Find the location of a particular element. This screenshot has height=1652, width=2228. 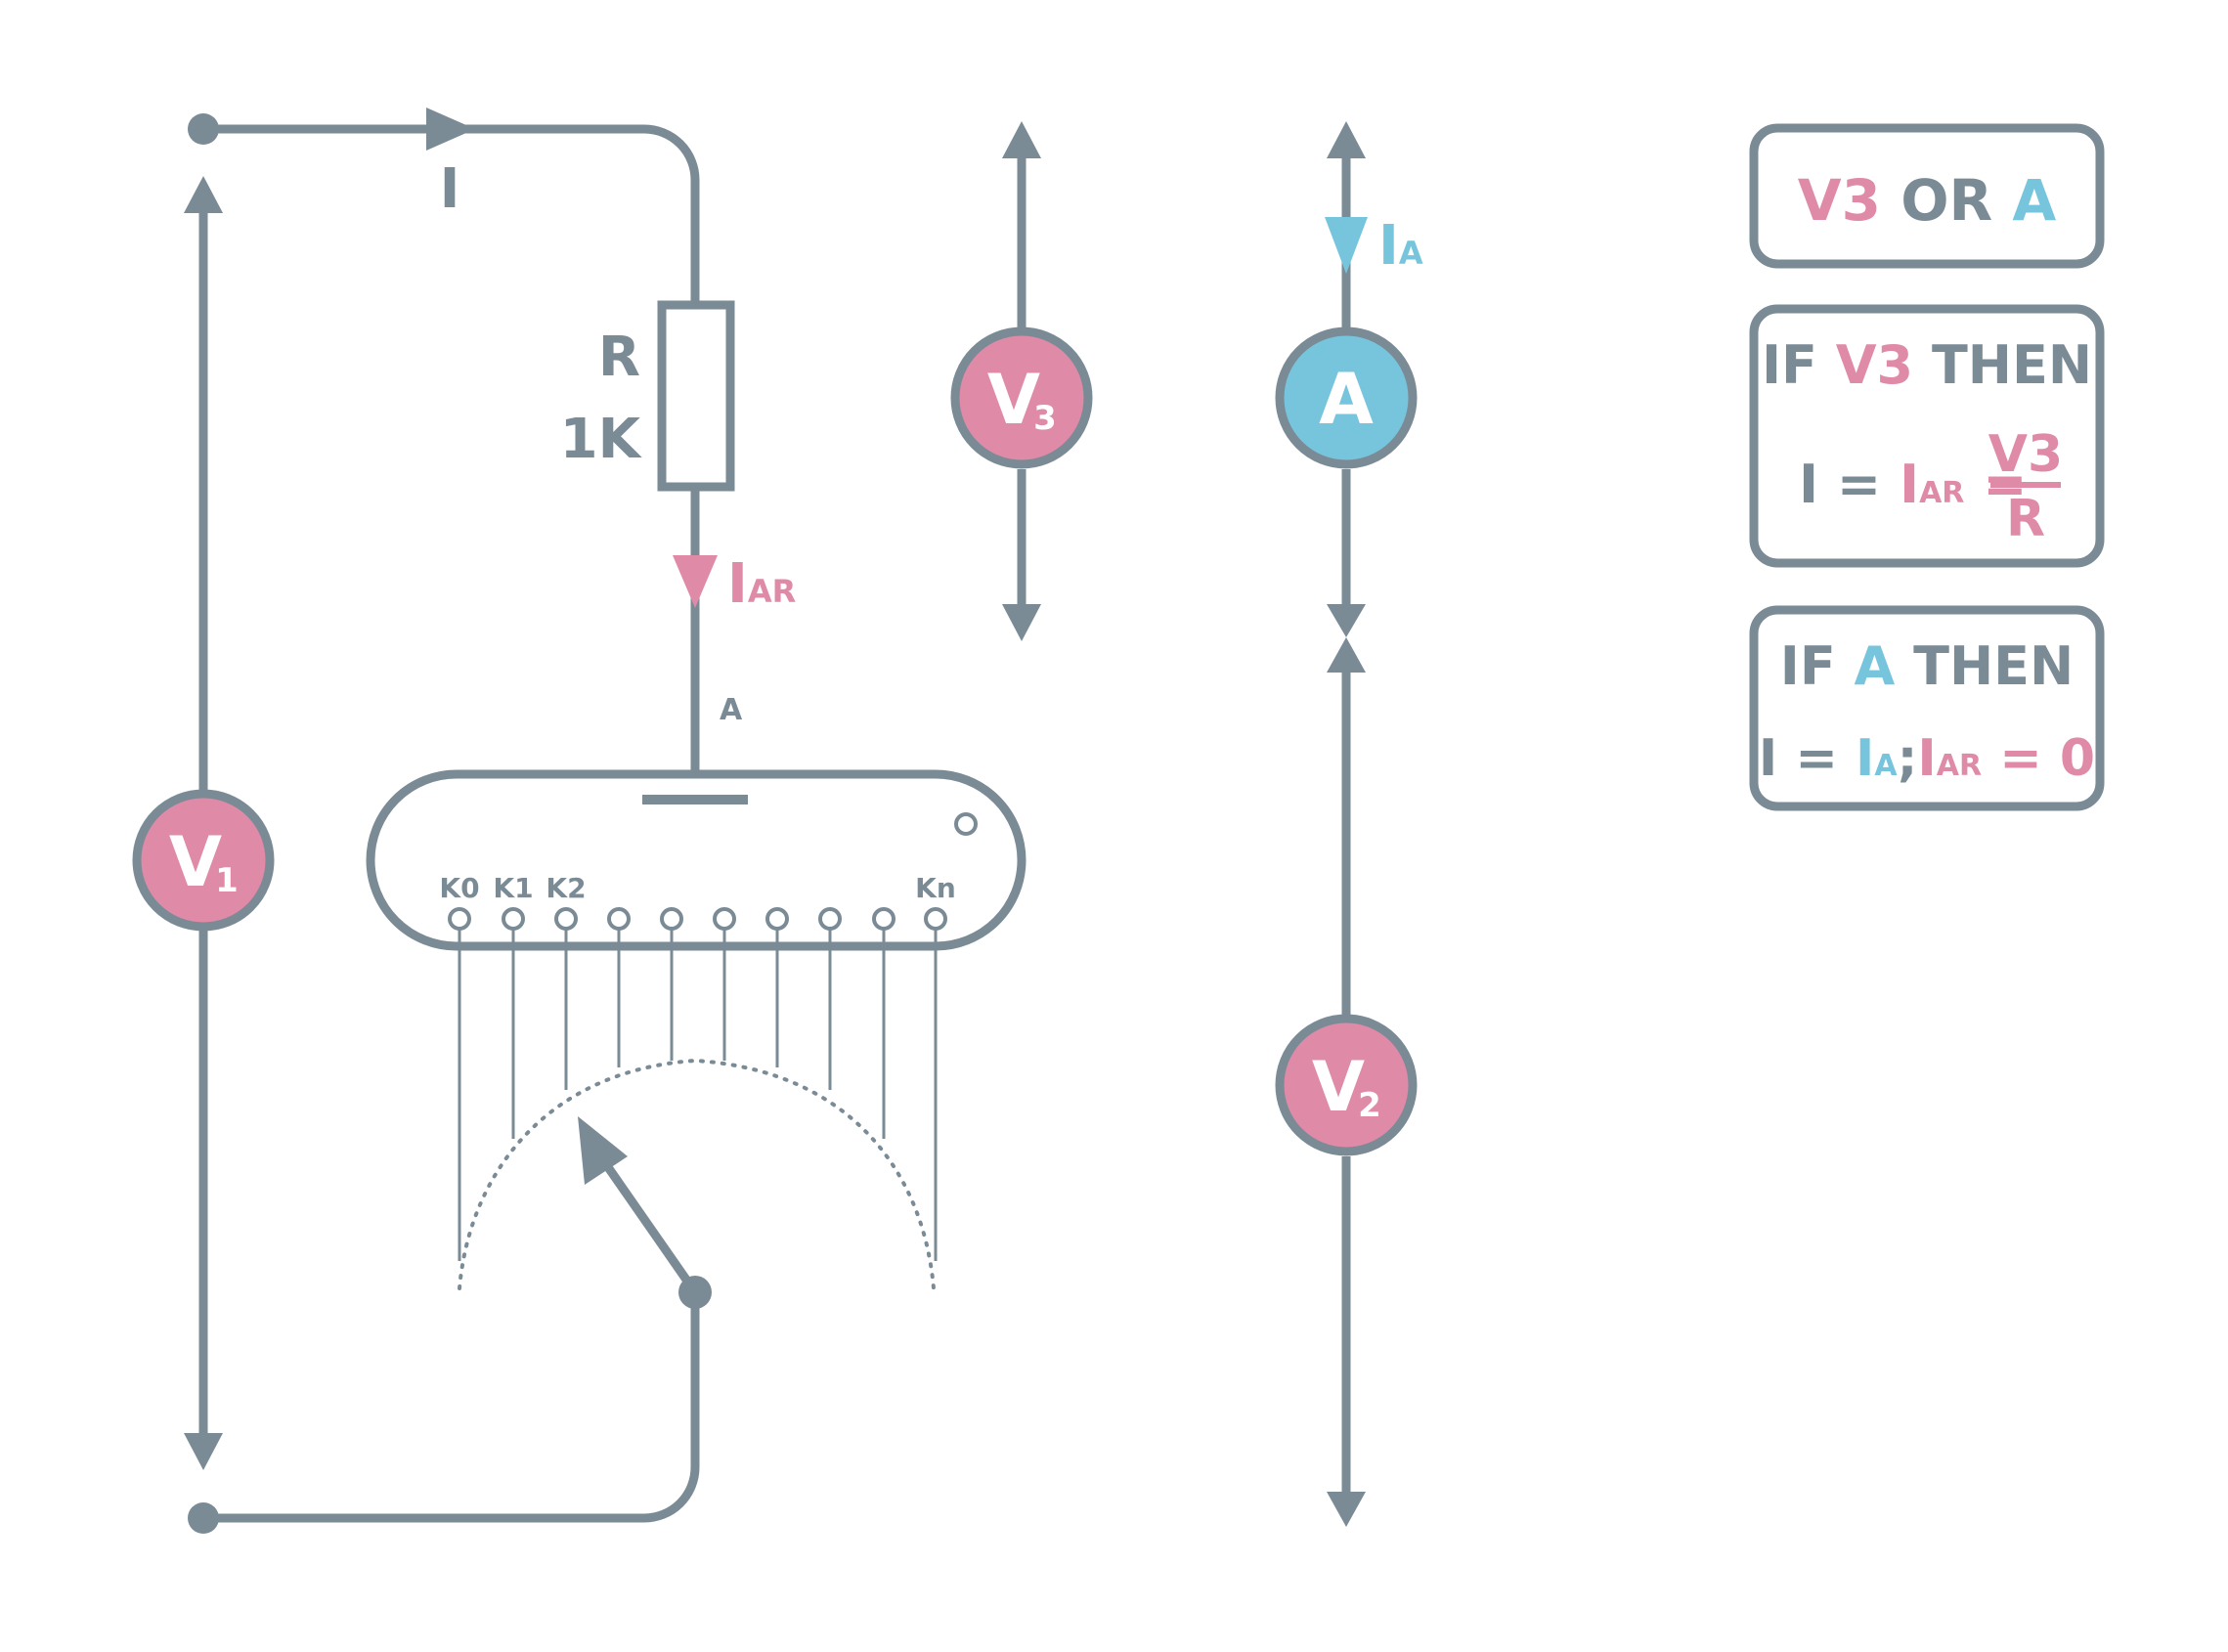

info-box-1-frame is located at coordinates (1927, 196).